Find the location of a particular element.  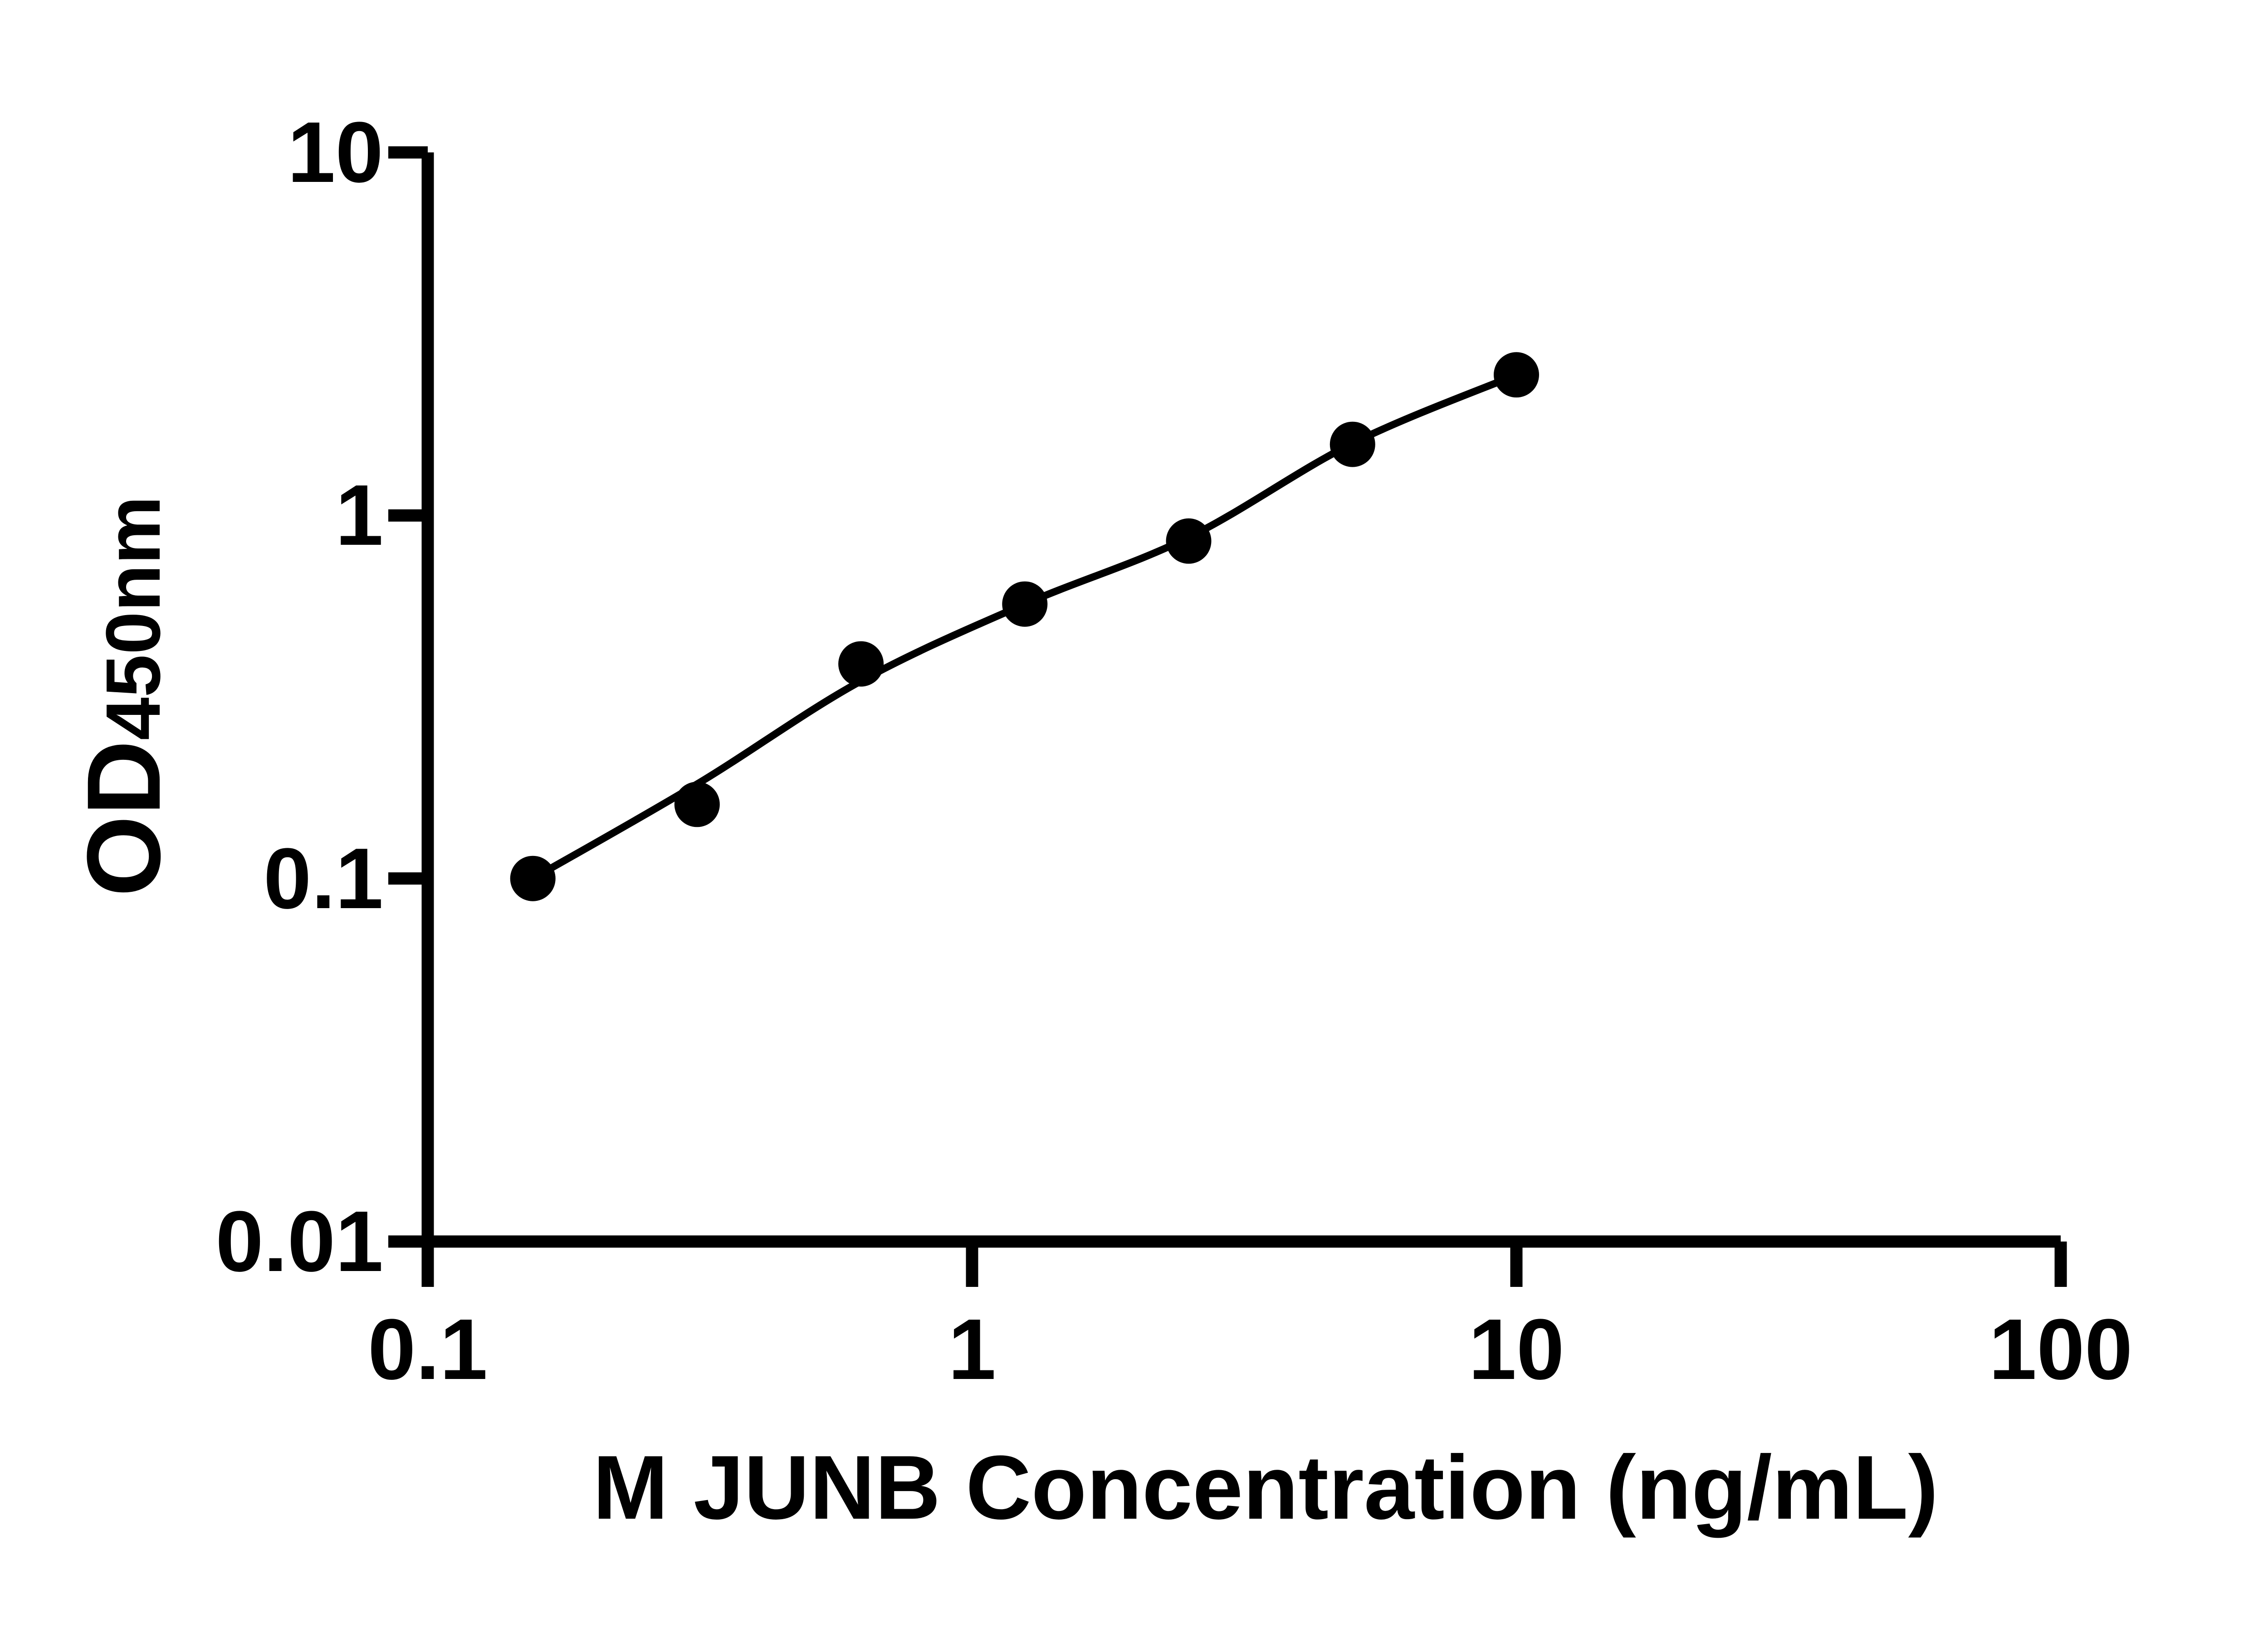

x-axis-ticks is located at coordinates (1244, 1264).